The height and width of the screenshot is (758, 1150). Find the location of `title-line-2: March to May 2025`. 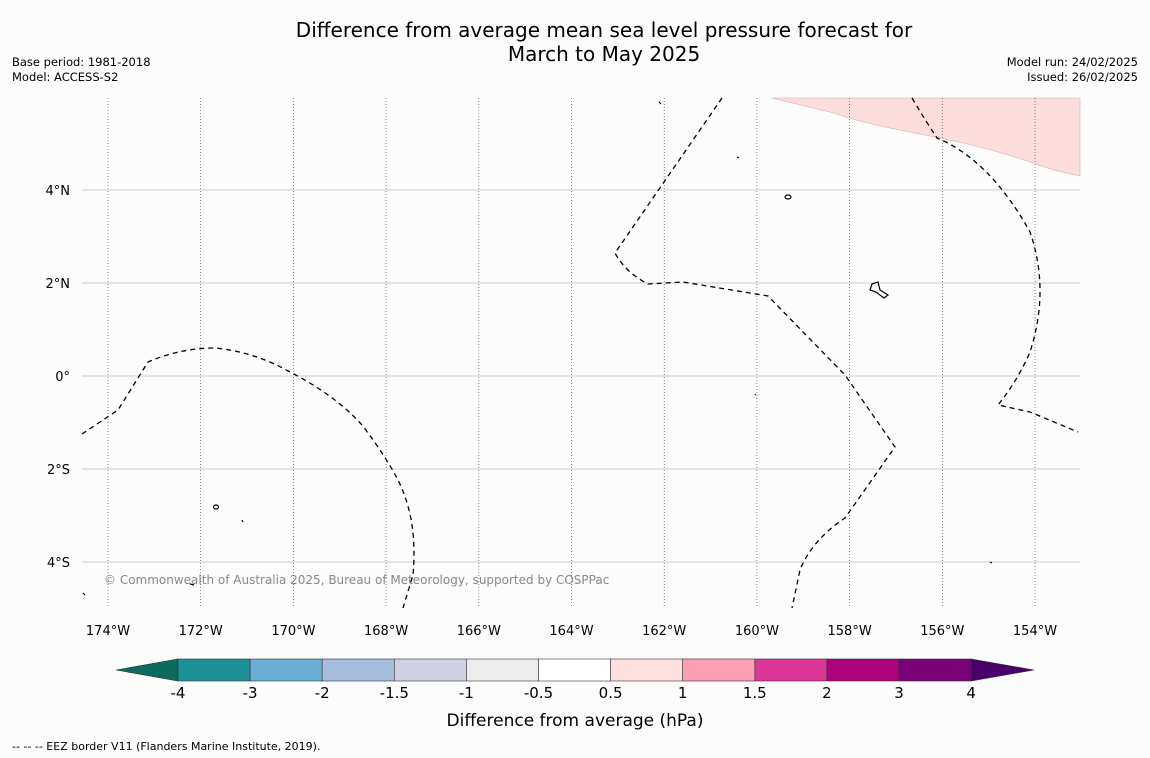

title-line-2: March to May 2025 is located at coordinates (604, 54).